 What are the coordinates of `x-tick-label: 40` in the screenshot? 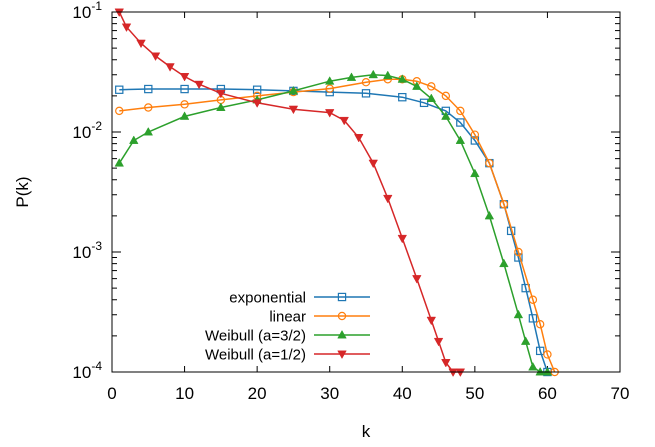 It's located at (402, 393).